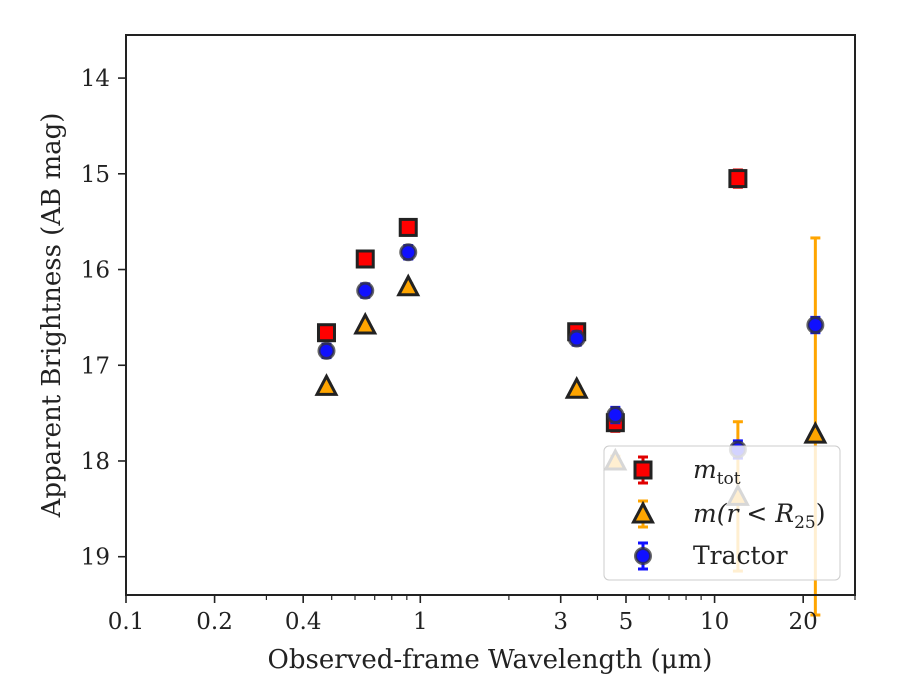 This screenshot has height=700, width=900. I want to click on y-tick-label: 14, so click(95, 79).